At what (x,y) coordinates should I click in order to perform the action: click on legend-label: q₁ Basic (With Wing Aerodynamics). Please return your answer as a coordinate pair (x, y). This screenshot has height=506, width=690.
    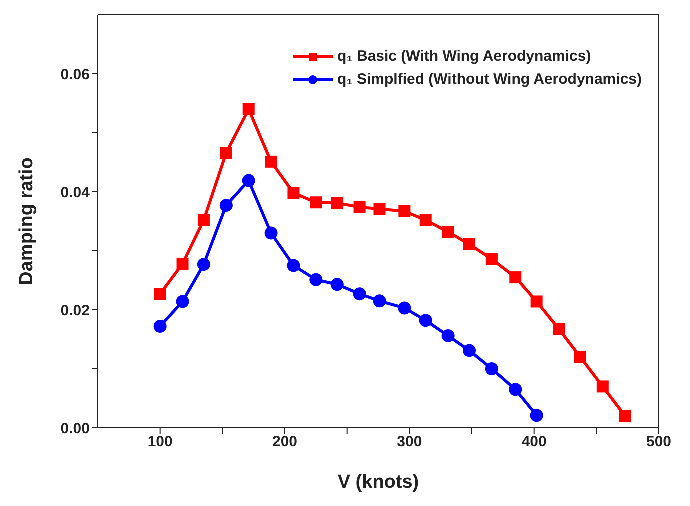
    Looking at the image, I should click on (464, 56).